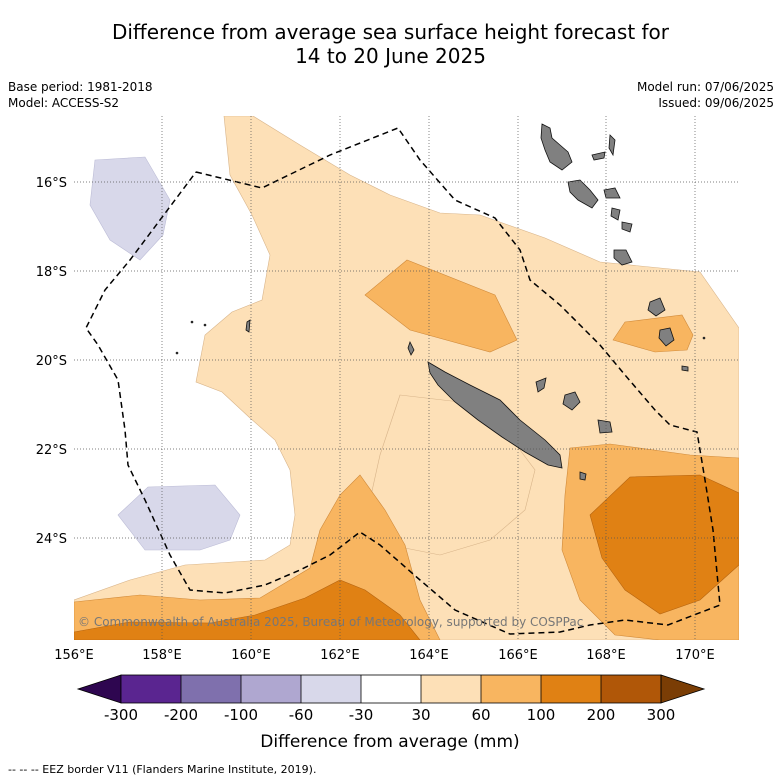 The height and width of the screenshot is (781, 781). What do you see at coordinates (695, 655) in the screenshot?
I see `lon-tick-label: 170°E` at bounding box center [695, 655].